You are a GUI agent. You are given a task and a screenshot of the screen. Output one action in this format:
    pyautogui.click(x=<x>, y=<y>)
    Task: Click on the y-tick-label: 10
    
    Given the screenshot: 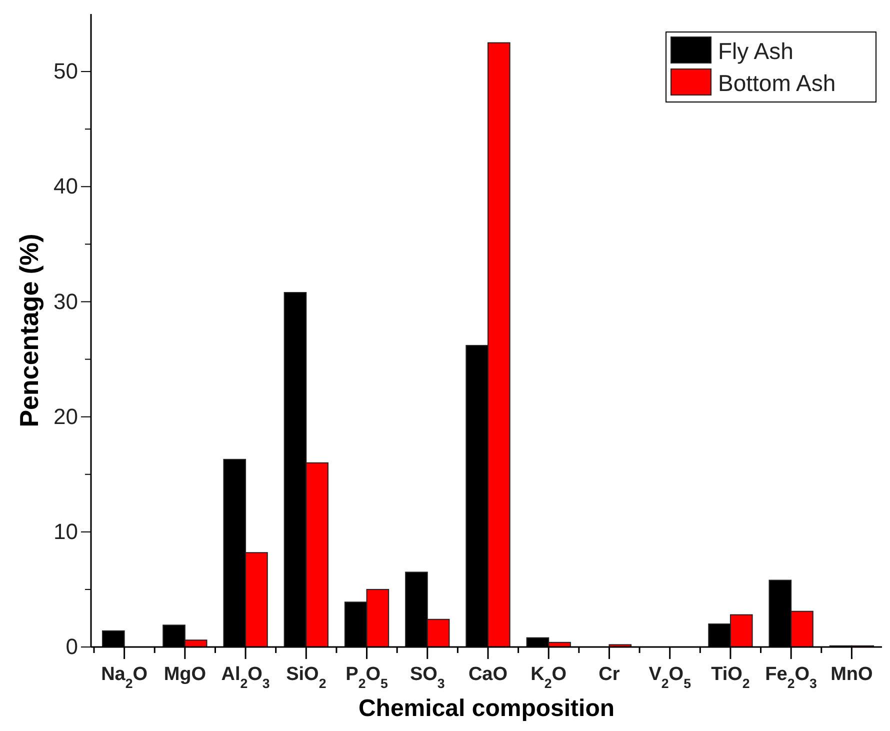 What is the action you would take?
    pyautogui.click(x=66, y=531)
    